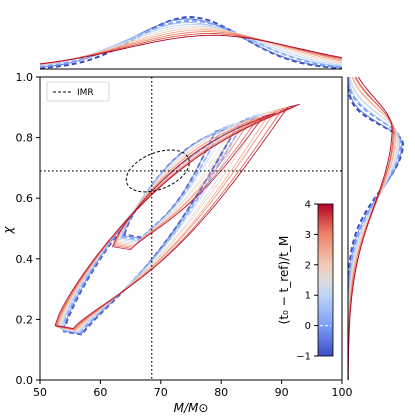 The image size is (415, 420). What do you see at coordinates (25, 380) in the screenshot?
I see `y-tick-label: 0.0` at bounding box center [25, 380].